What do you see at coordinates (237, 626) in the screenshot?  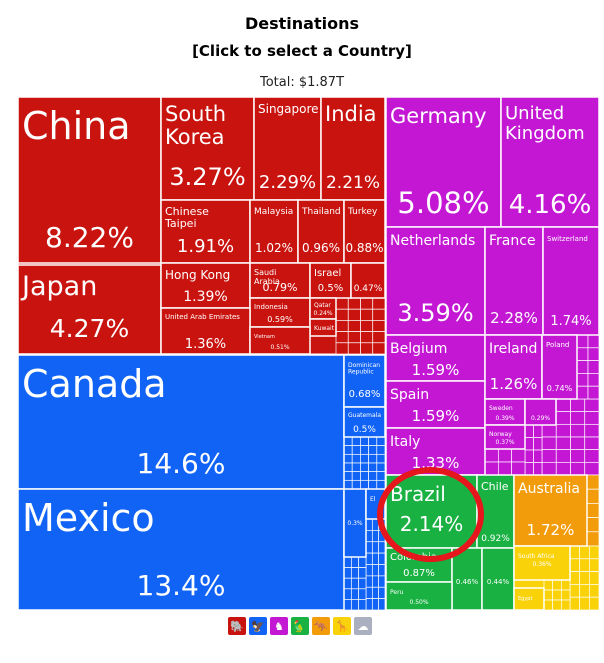 I see `asia-icon: 🐘` at bounding box center [237, 626].